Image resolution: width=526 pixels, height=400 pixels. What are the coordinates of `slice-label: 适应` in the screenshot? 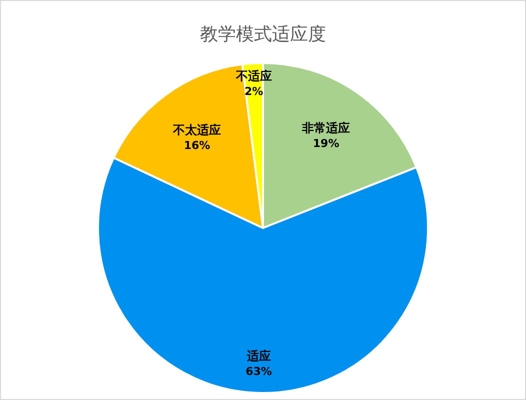 It's located at (258, 356).